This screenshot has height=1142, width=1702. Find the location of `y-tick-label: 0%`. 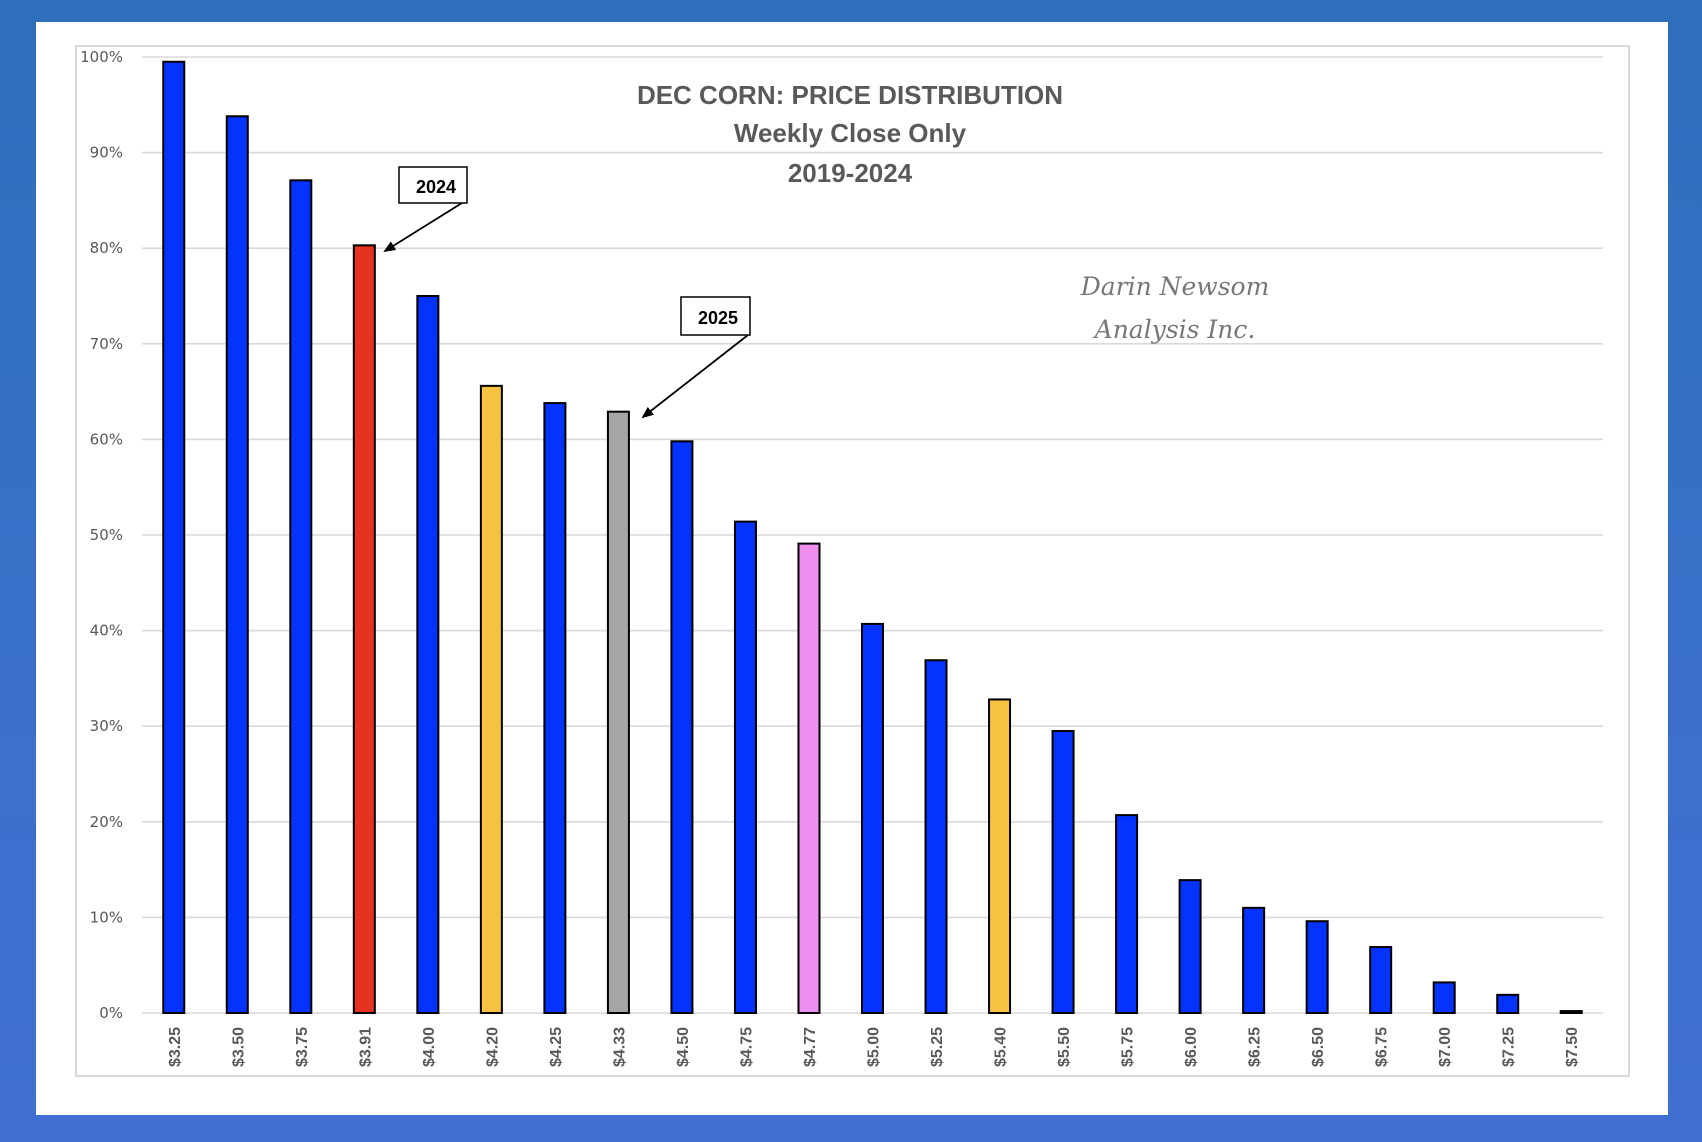

y-tick-label: 0% is located at coordinates (111, 1013).